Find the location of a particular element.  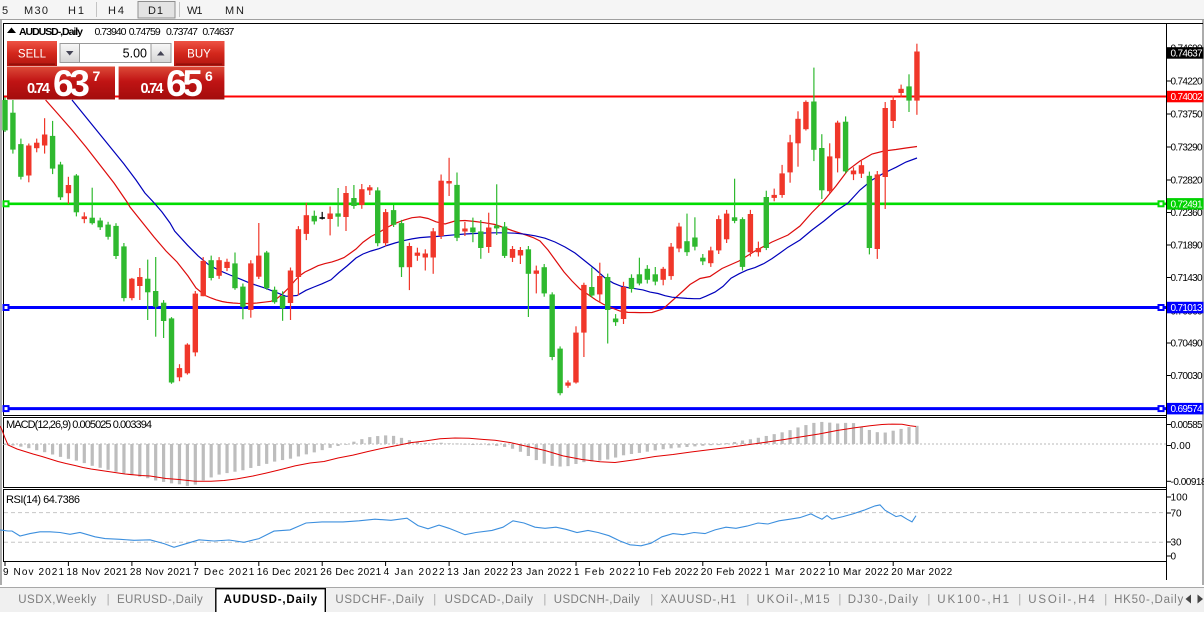

svg-text: 30 is located at coordinates (1176, 543).